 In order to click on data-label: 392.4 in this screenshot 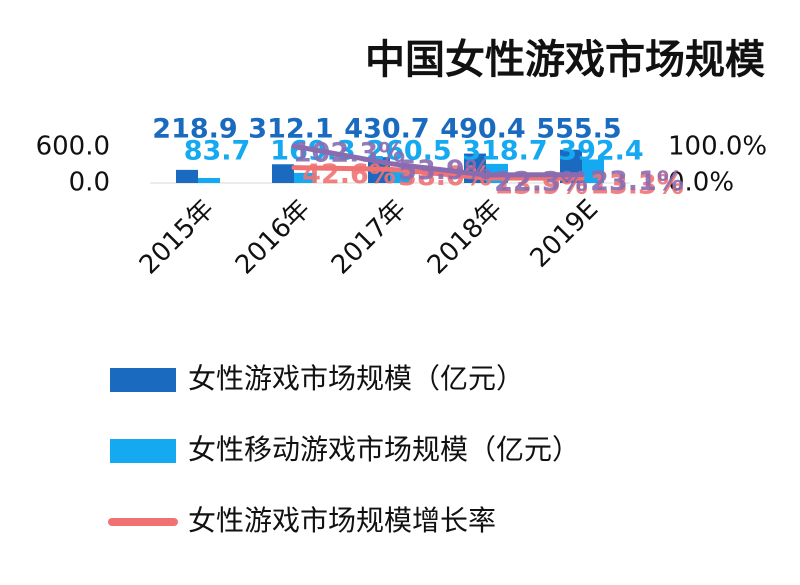, I will do `click(600, 151)`.